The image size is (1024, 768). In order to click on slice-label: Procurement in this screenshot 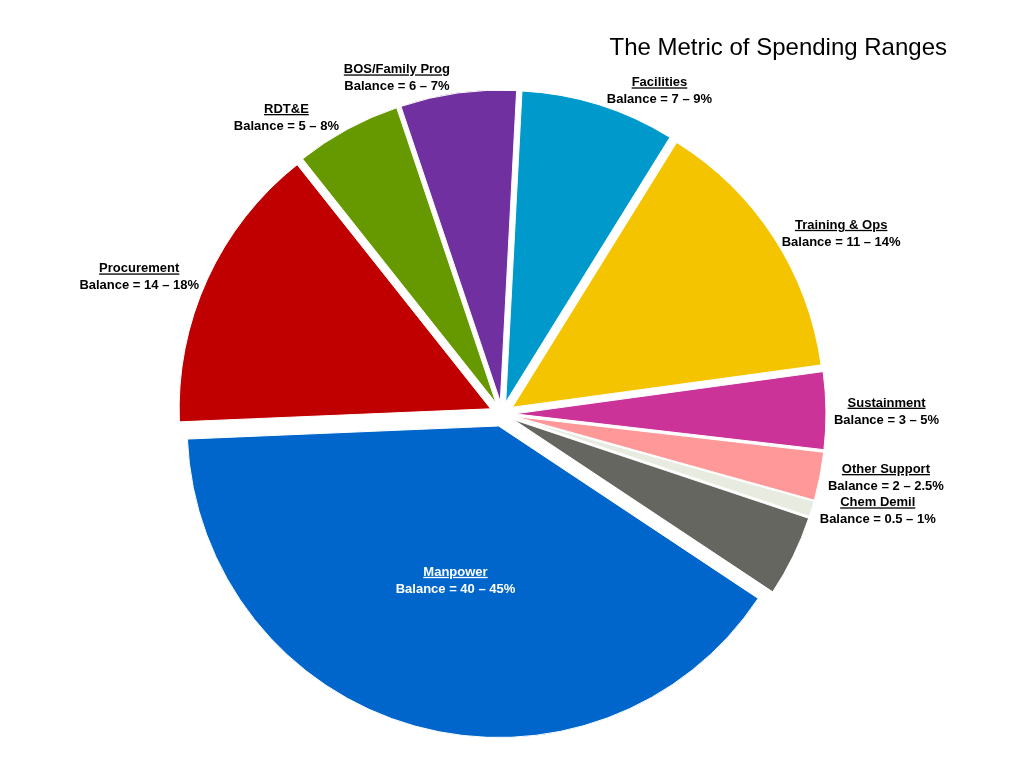, I will do `click(139, 268)`.